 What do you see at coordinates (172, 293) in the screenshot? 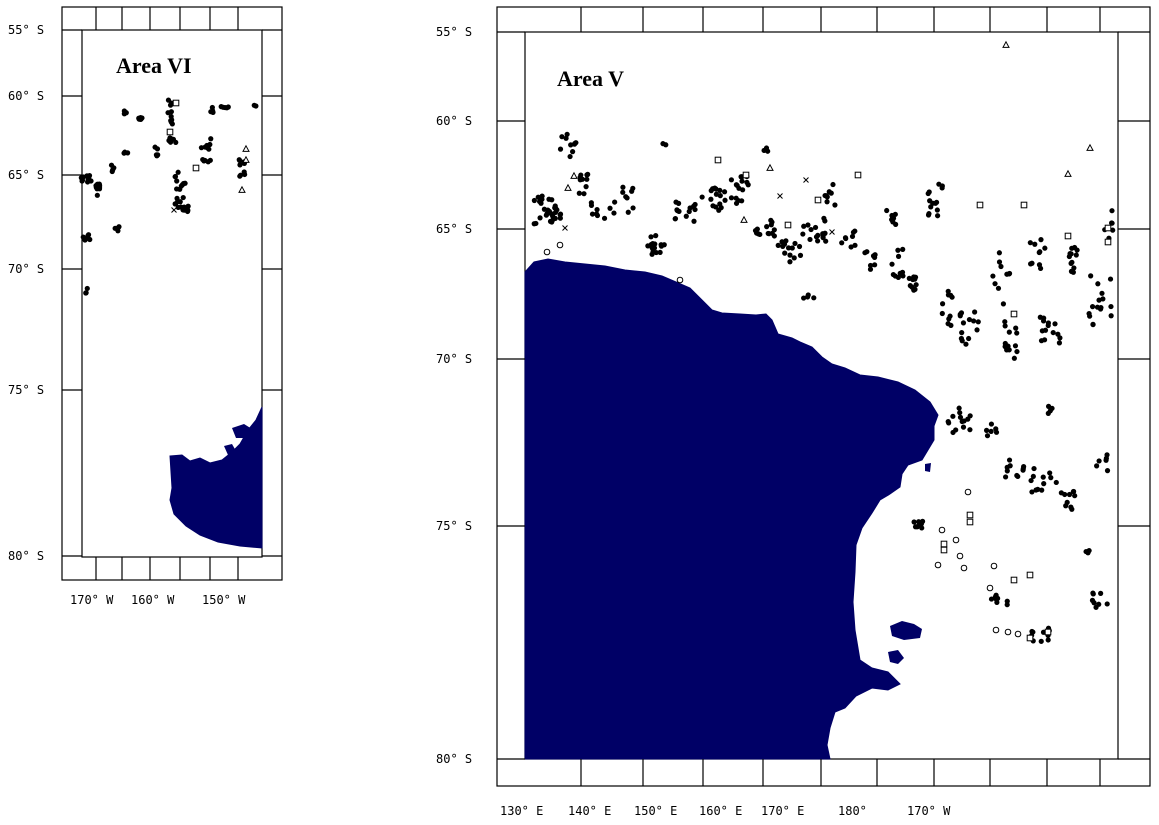
I see `outer-frame` at bounding box center [172, 293].